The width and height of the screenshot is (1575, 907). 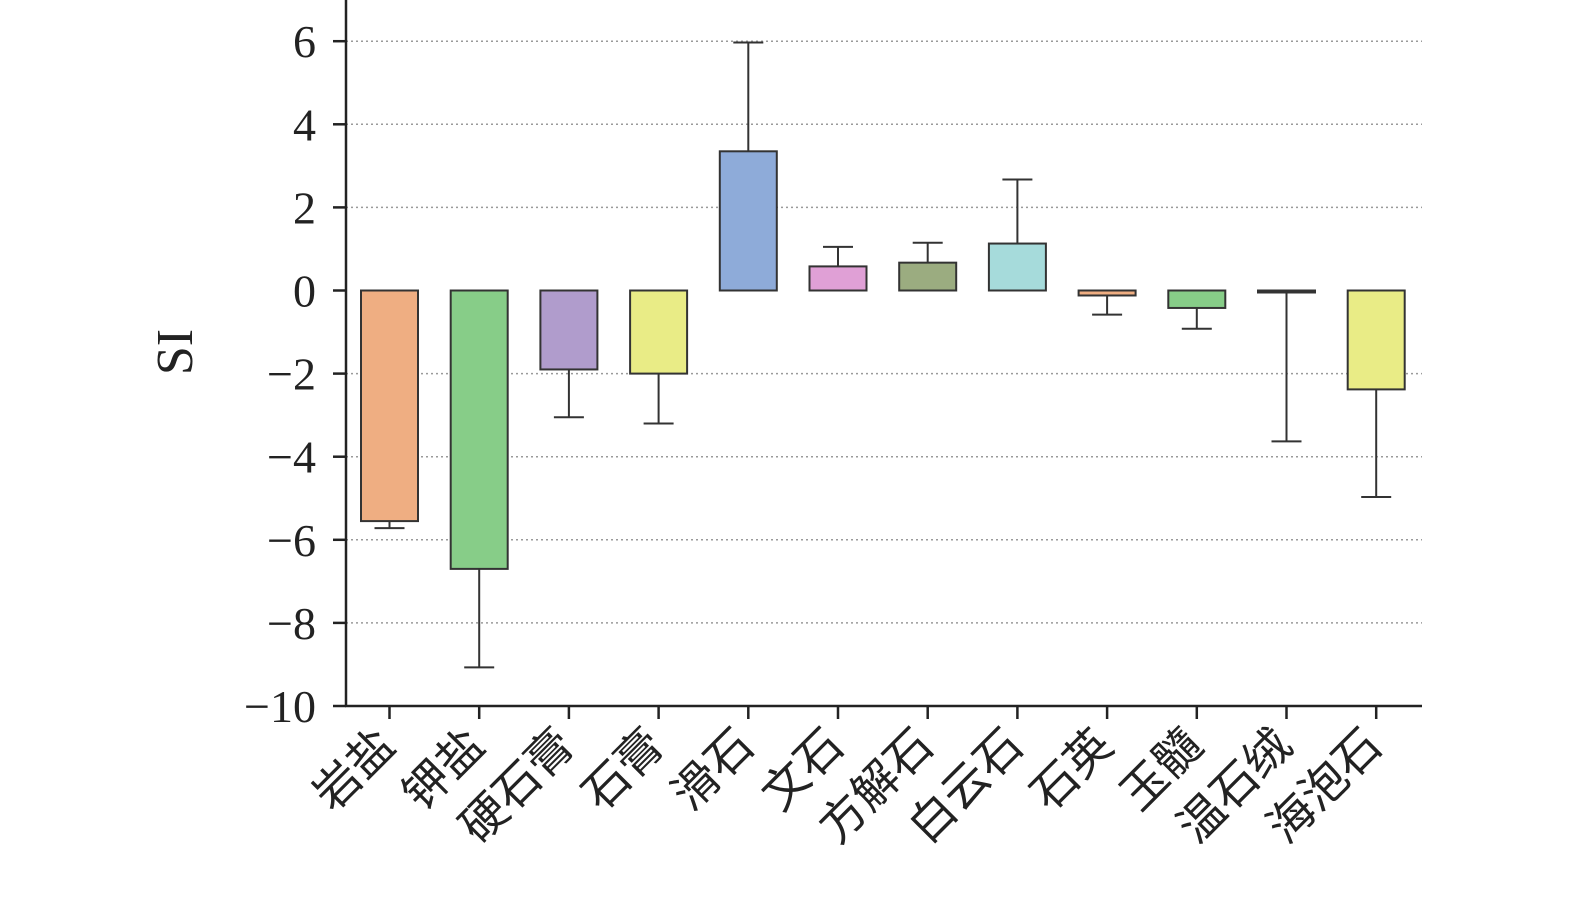 I want to click on y-tick-label: −2, so click(x=291, y=374).